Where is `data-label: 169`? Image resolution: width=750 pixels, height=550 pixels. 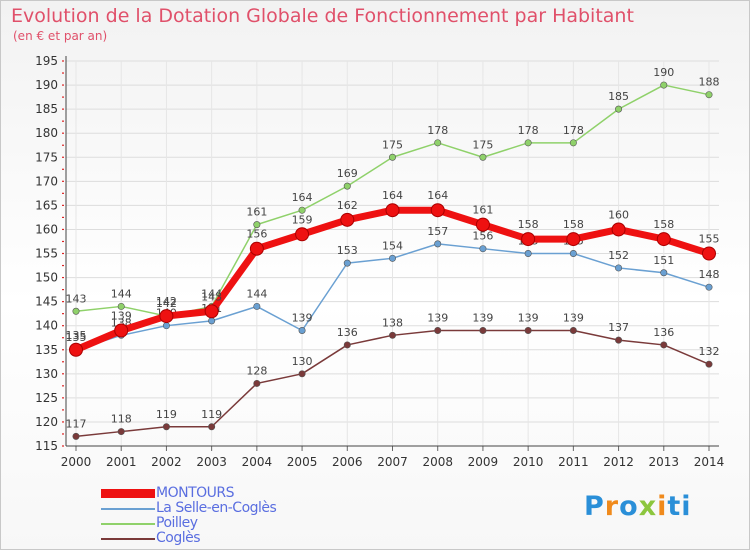 data-label: 169 is located at coordinates (347, 173).